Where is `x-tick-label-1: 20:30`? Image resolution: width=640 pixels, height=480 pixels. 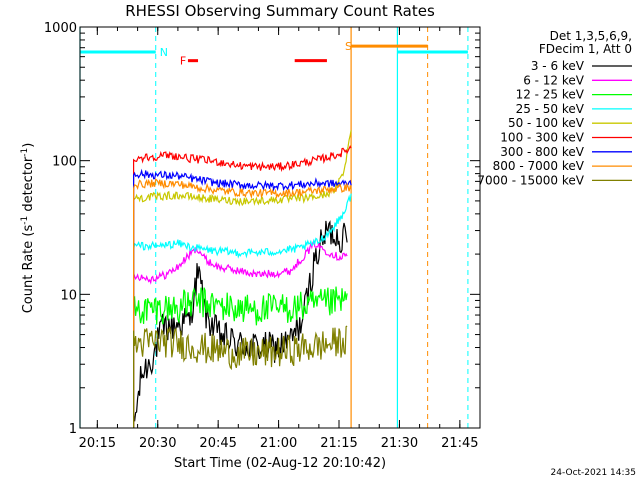
x-tick-label-1: 20:30 is located at coordinates (157, 443).